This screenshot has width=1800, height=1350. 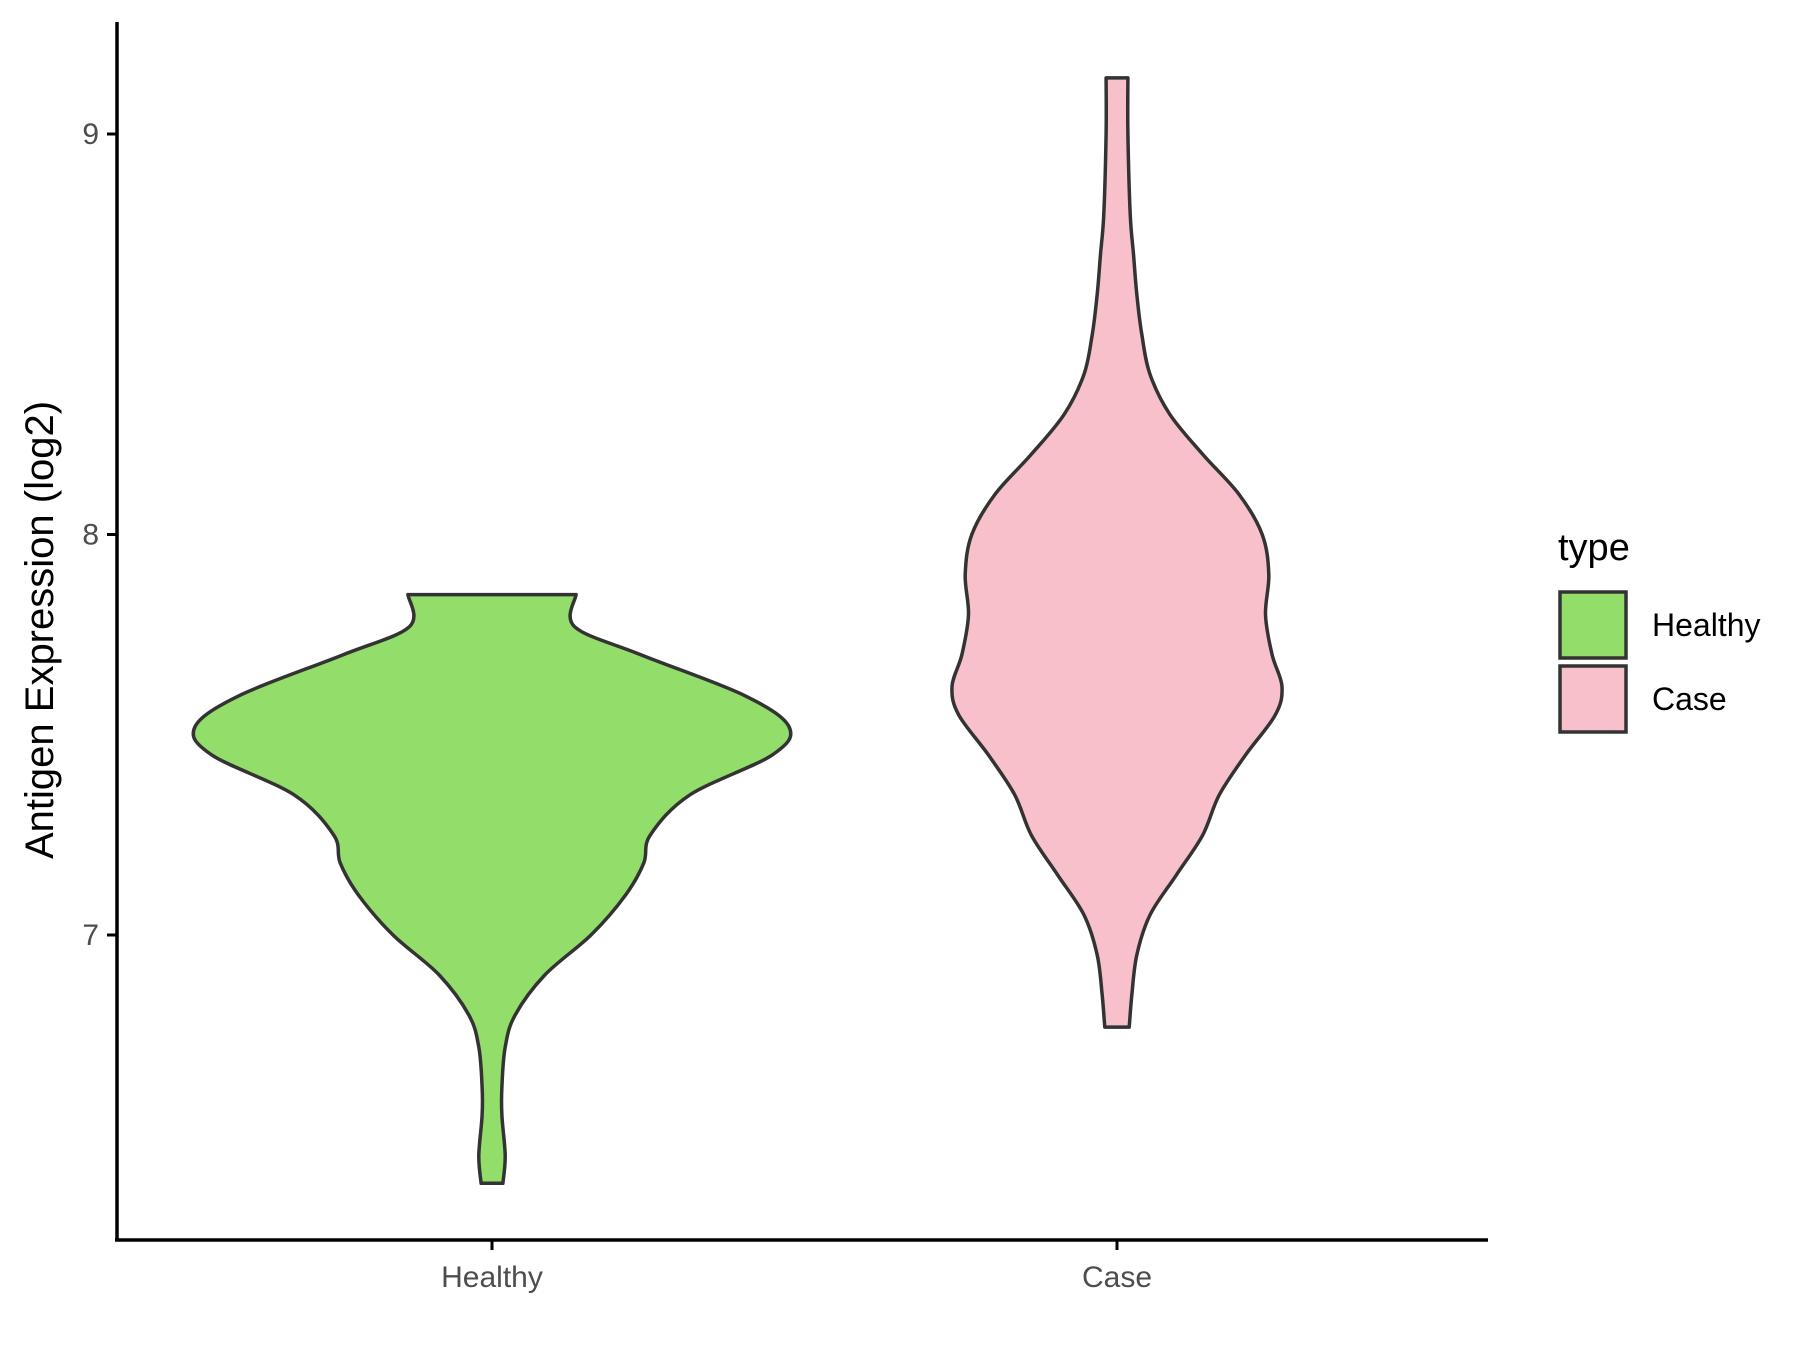 What do you see at coordinates (1117, 1277) in the screenshot?
I see `x-tick-label: Case` at bounding box center [1117, 1277].